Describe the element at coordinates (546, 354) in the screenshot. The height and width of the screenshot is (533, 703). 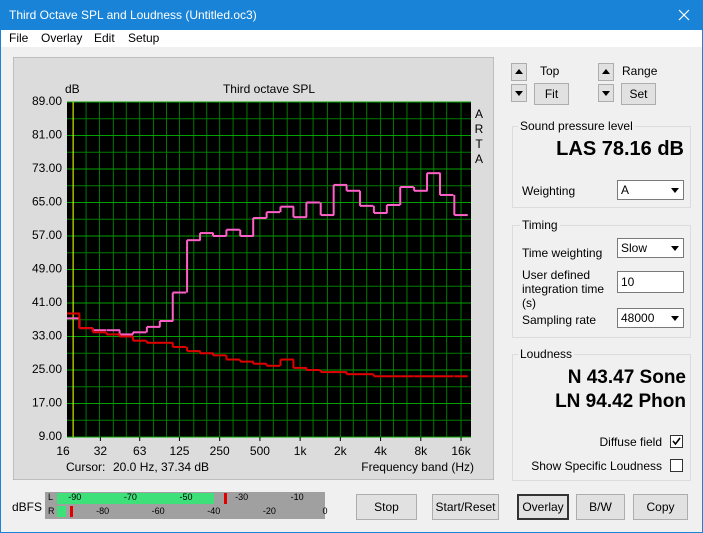
I see `group-title: Loudness` at that location.